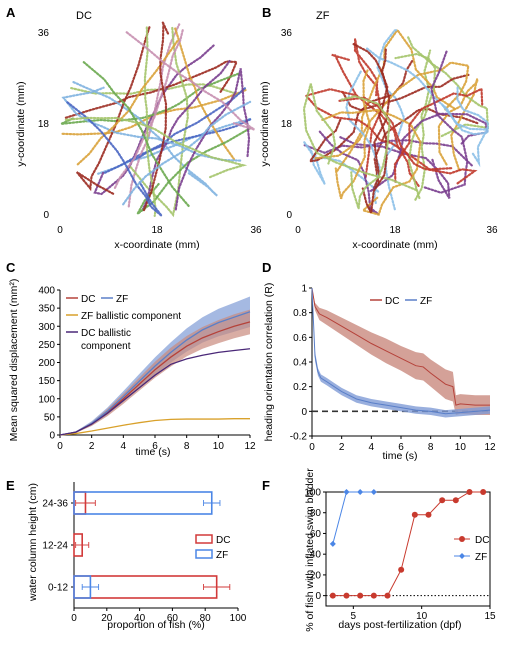  I want to click on c-ylabel: Mean squared displacement (mm²), so click(14, 360).